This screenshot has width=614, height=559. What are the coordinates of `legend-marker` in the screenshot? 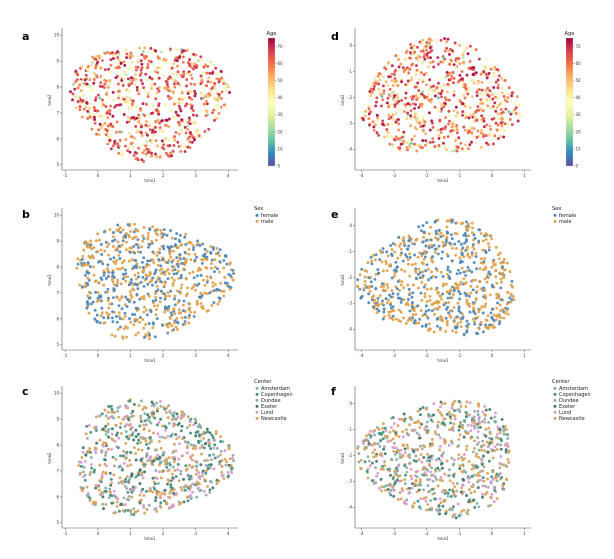 It's located at (555, 412).